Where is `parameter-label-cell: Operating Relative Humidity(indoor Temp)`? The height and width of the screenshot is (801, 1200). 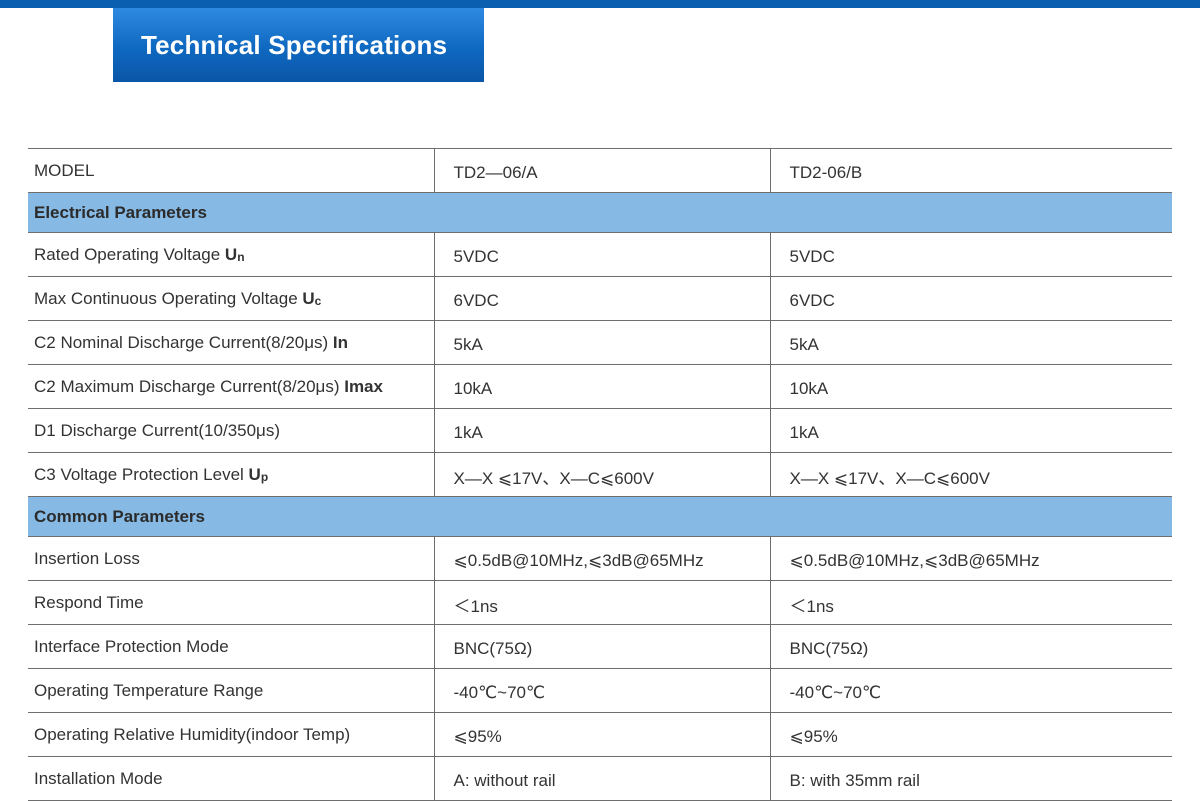 parameter-label-cell: Operating Relative Humidity(indoor Temp) is located at coordinates (231, 734).